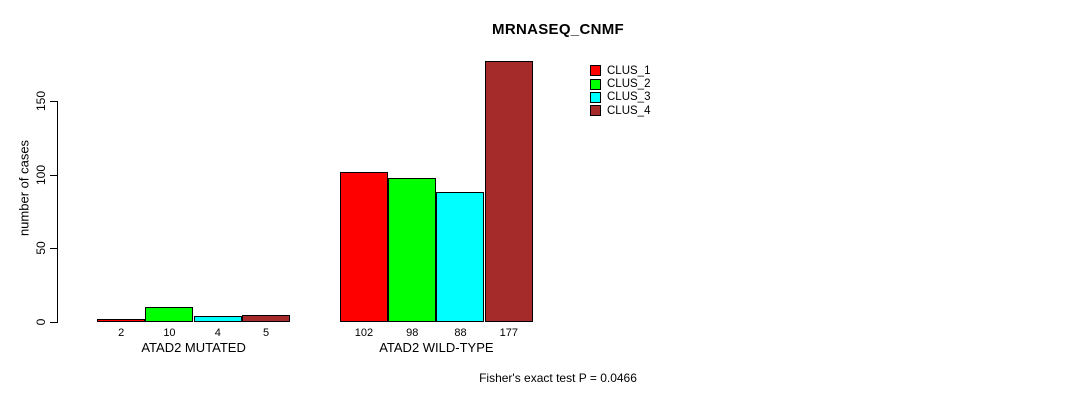 The height and width of the screenshot is (400, 1090). I want to click on legend-label: CLUS_3, so click(629, 97).